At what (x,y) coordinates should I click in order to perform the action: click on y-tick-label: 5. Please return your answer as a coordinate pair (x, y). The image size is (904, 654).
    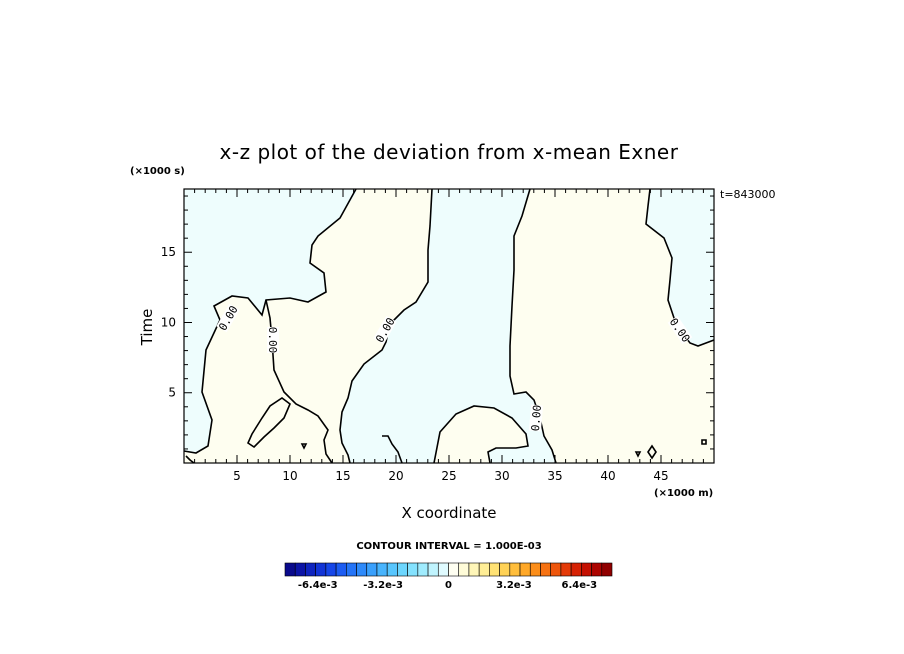
    Looking at the image, I should click on (172, 393).